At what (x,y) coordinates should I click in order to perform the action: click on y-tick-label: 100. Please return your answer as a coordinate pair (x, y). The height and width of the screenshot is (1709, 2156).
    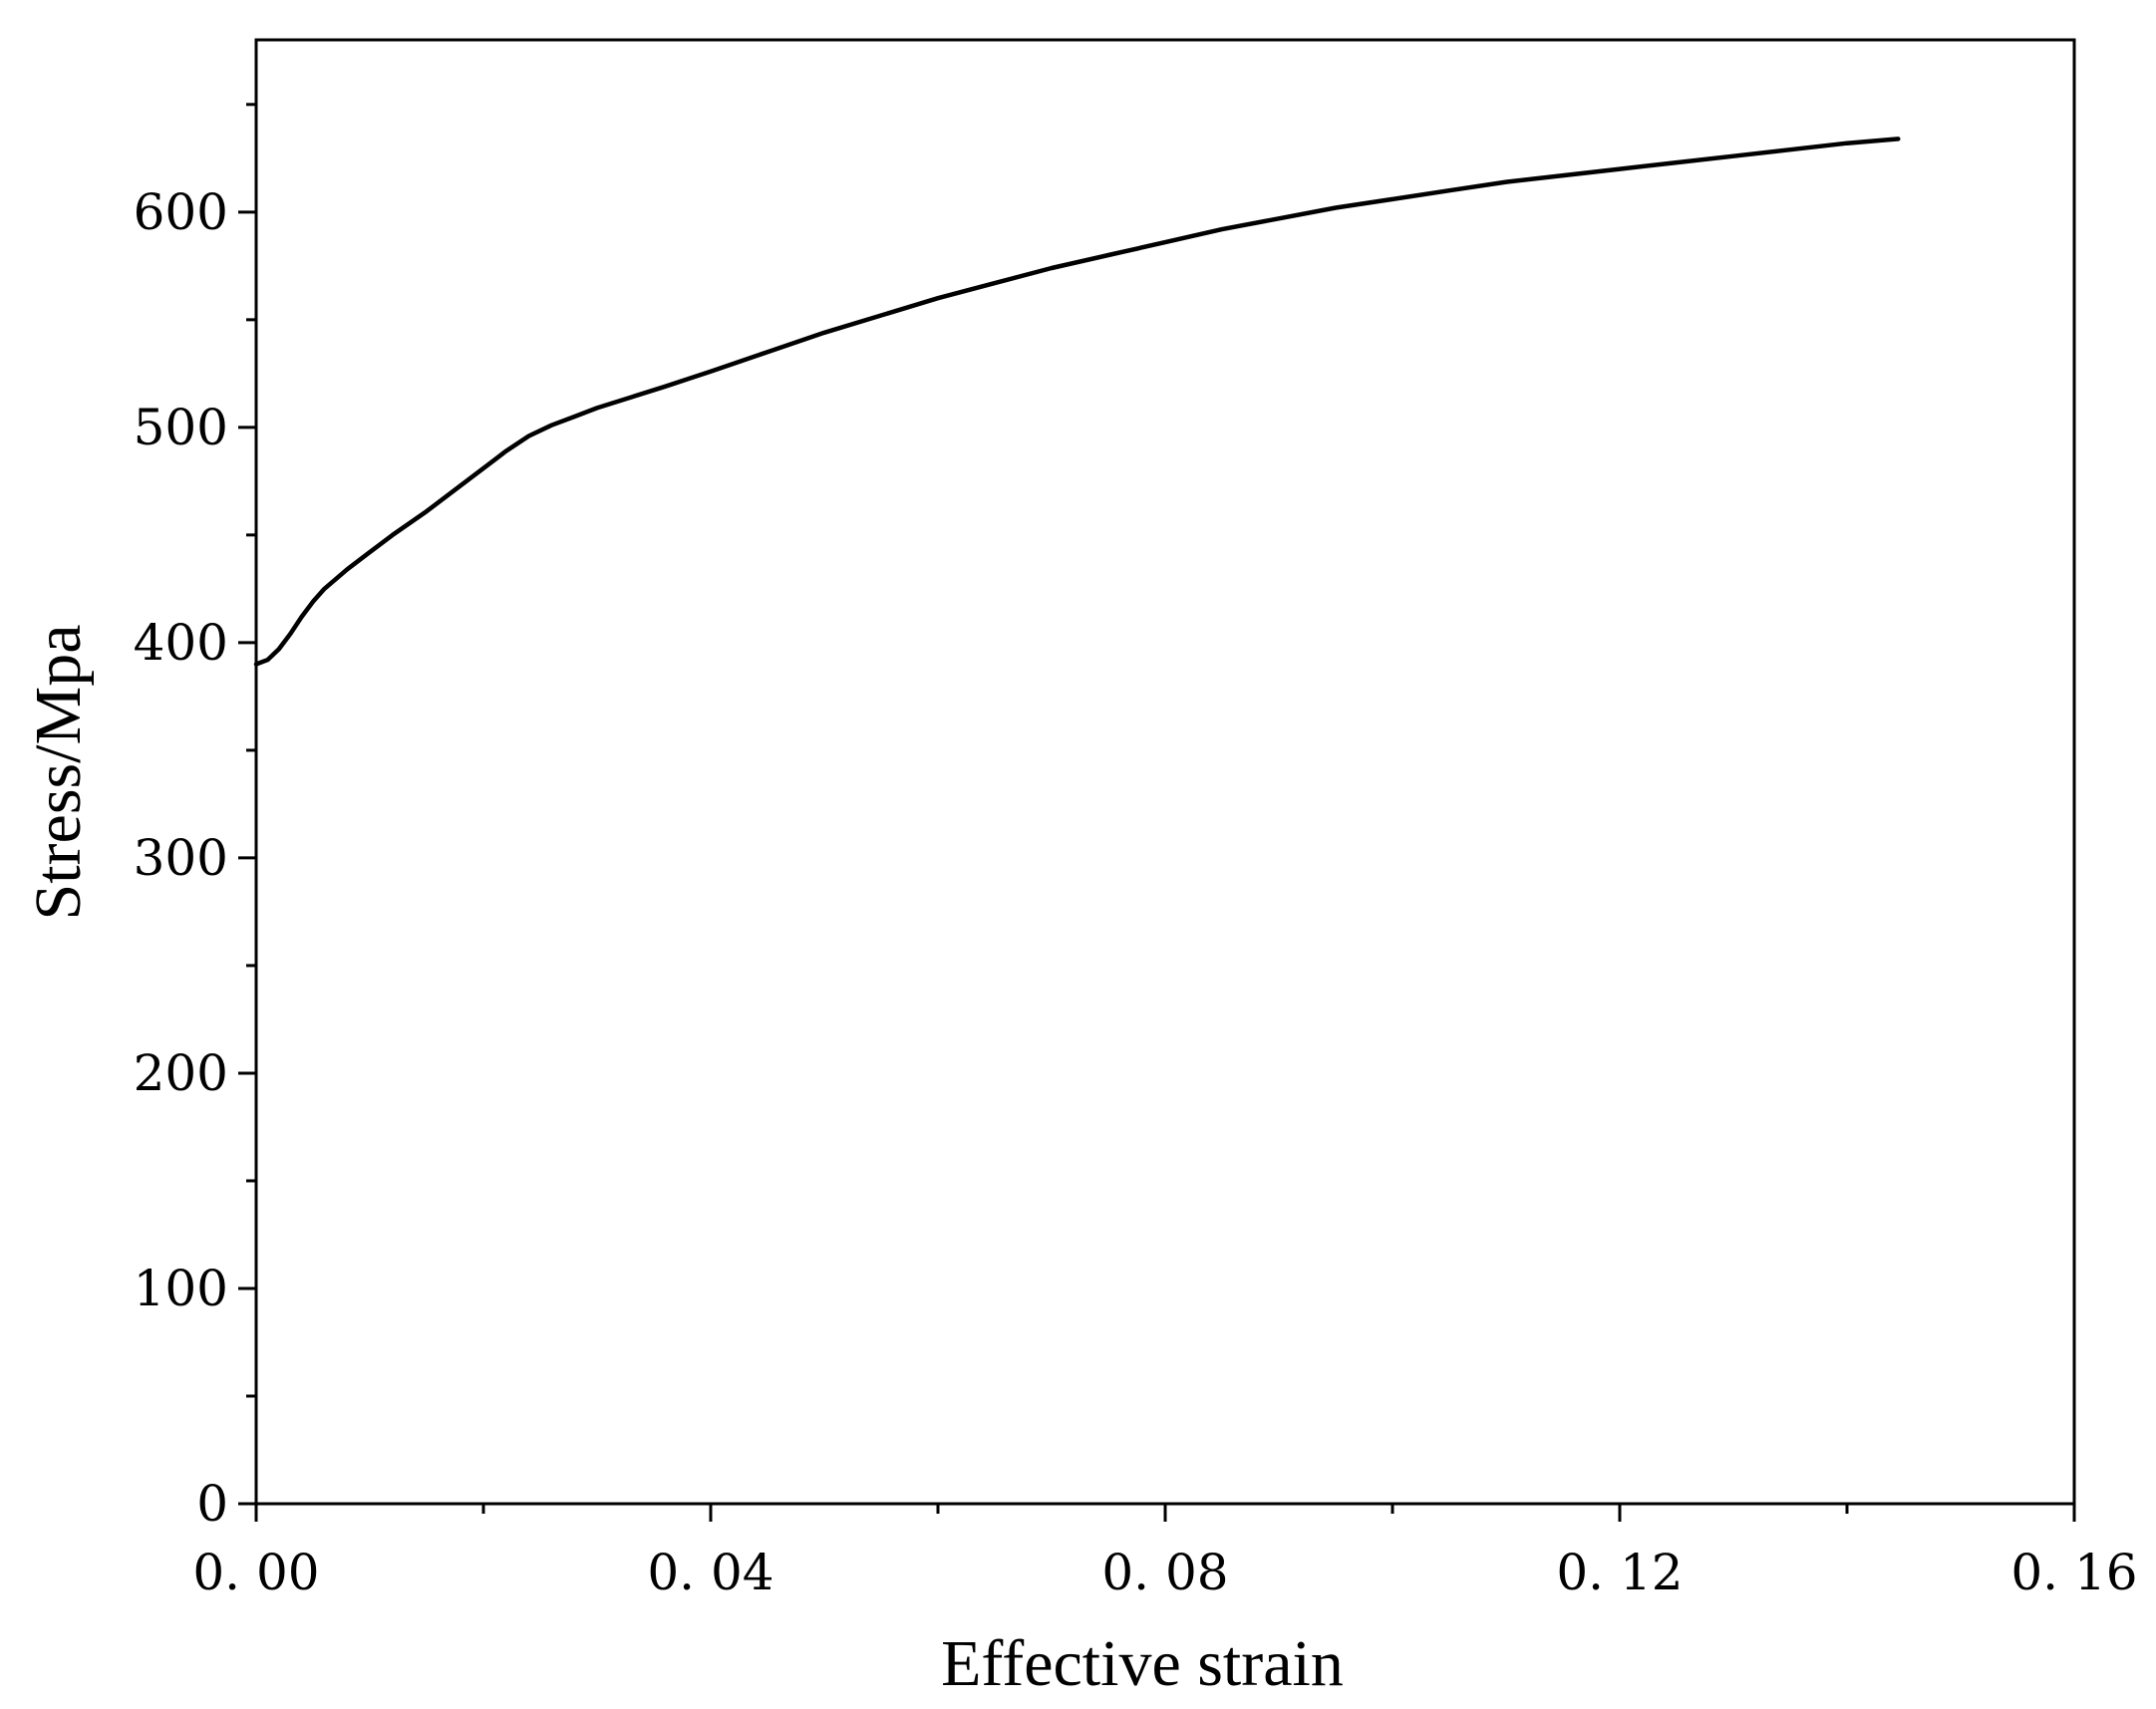
    Looking at the image, I should click on (181, 1289).